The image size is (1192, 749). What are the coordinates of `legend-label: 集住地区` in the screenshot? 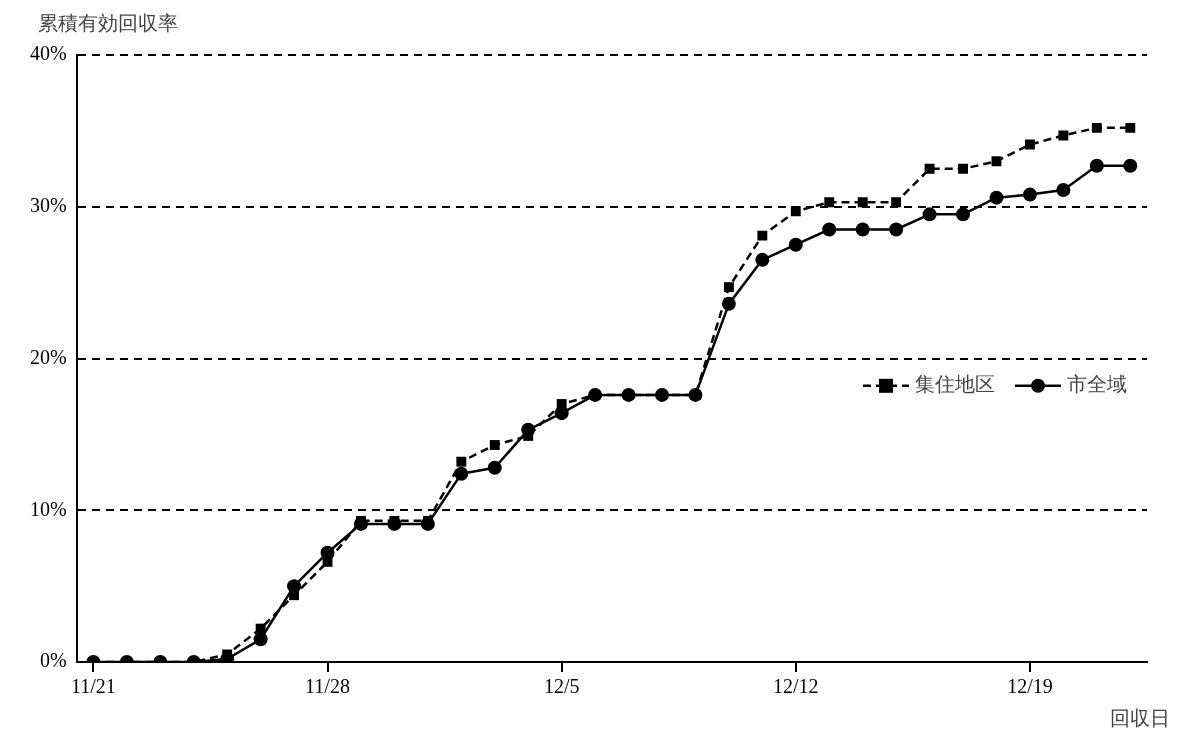 It's located at (955, 384).